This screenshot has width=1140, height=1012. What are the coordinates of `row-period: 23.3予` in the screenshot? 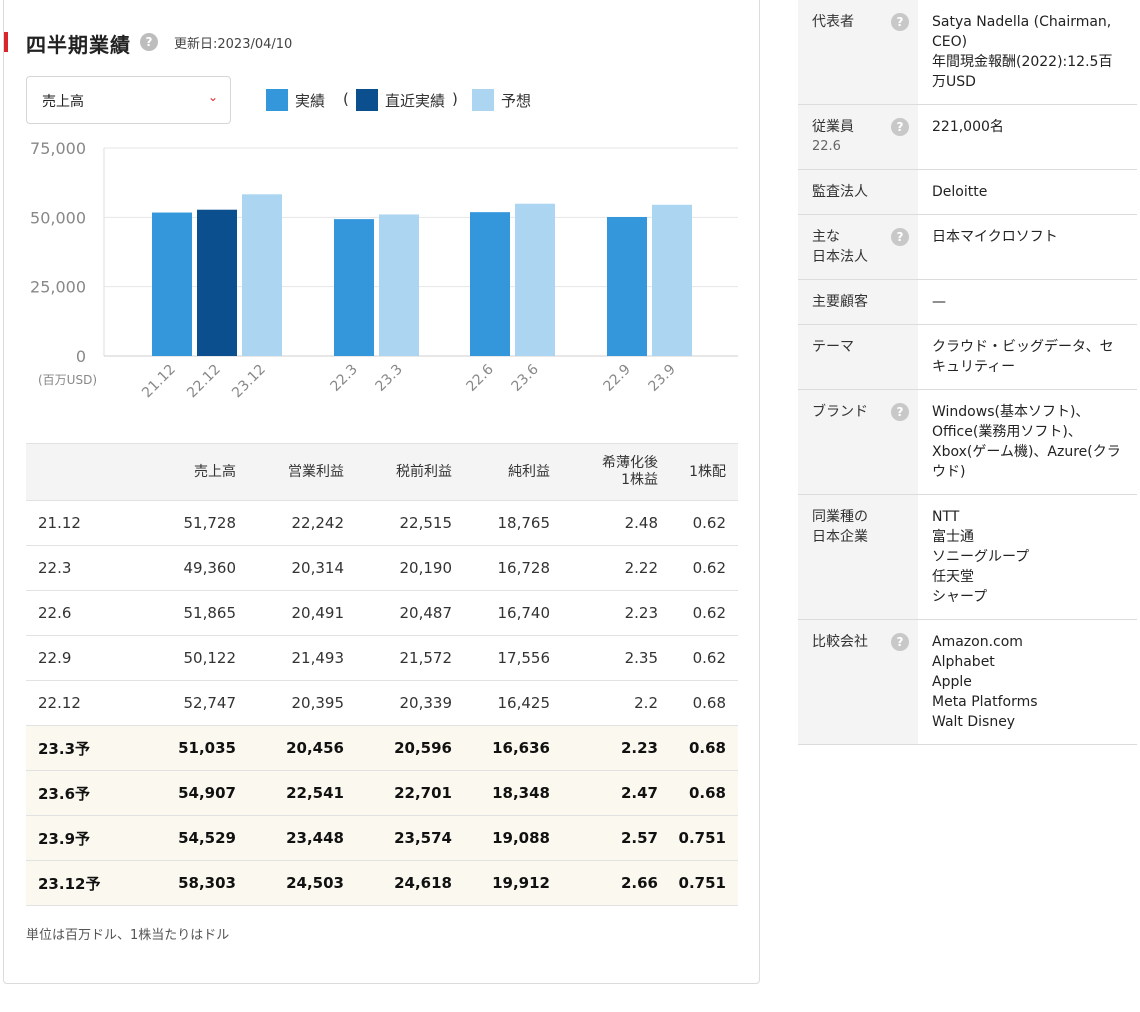 It's located at (91, 748).